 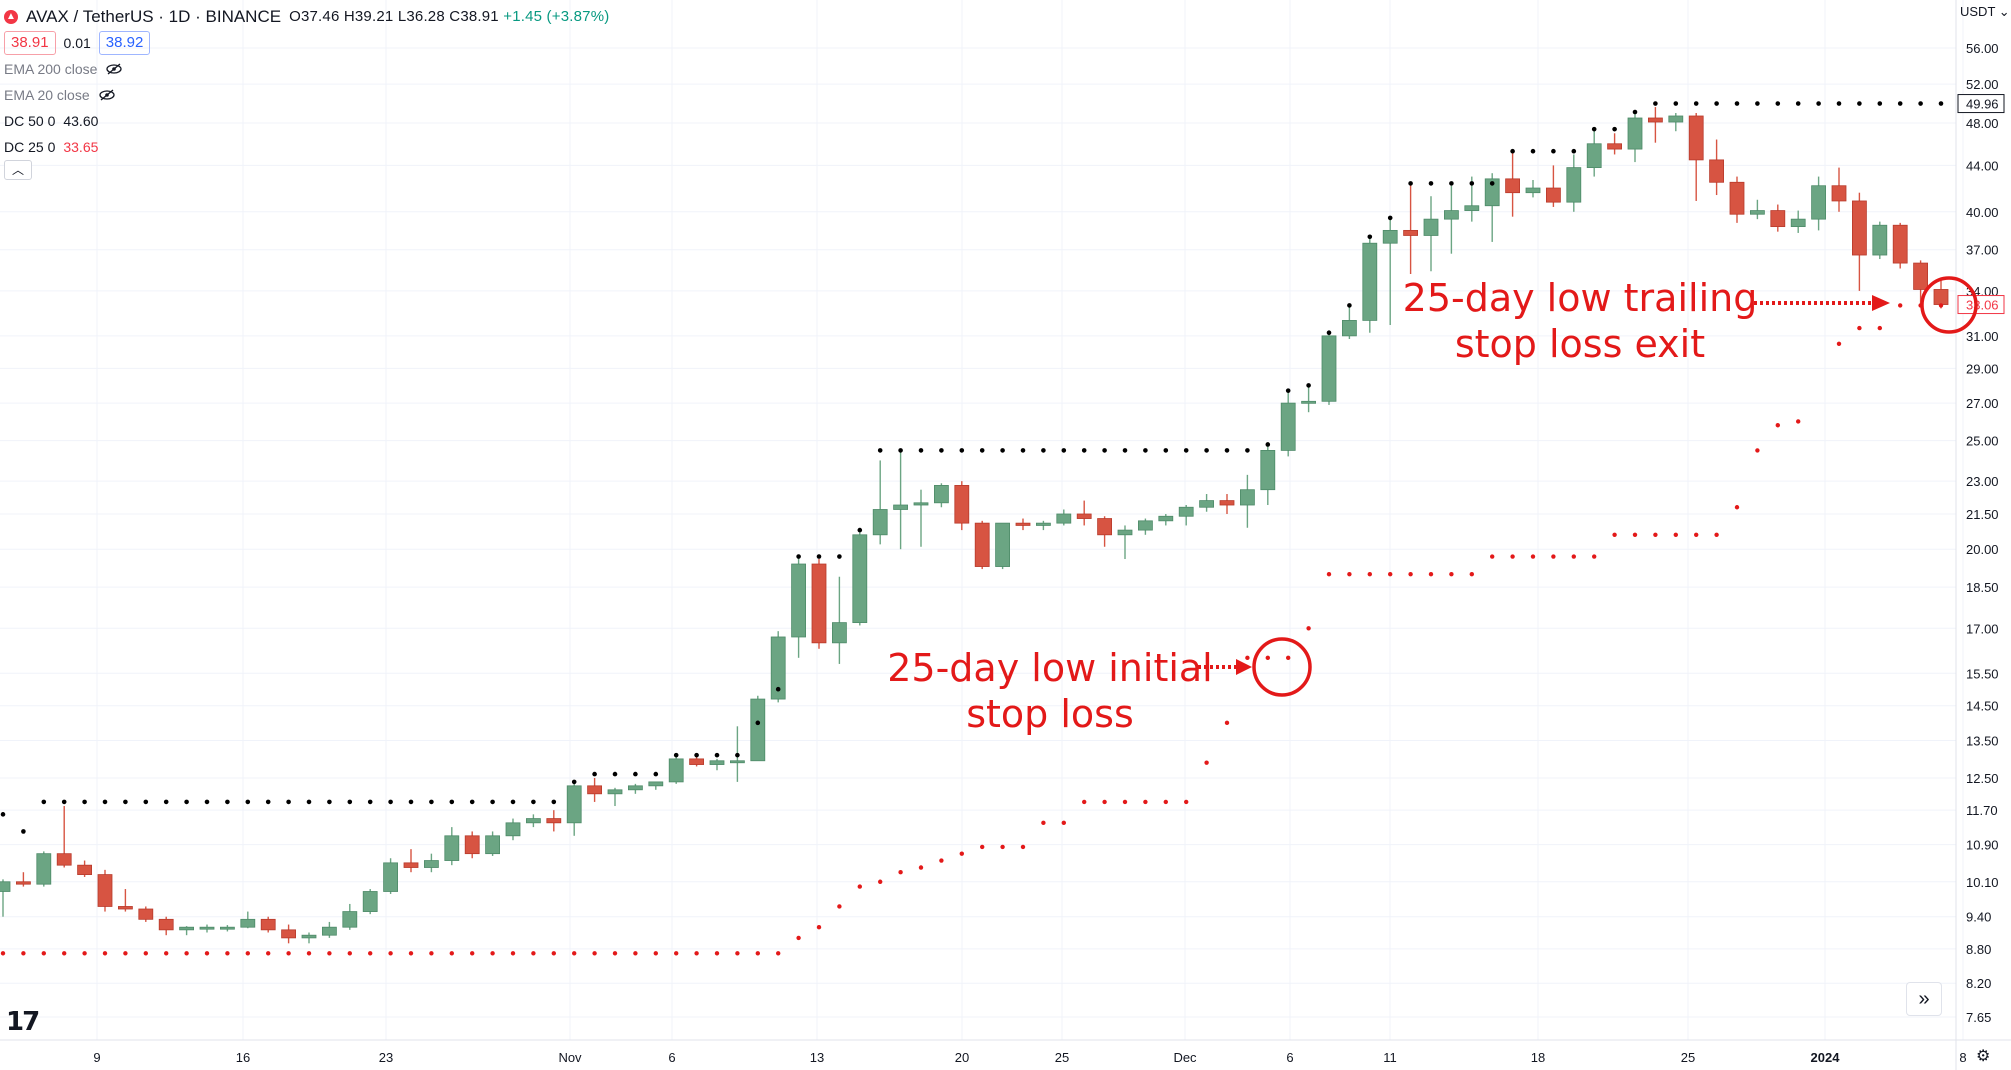 I want to click on time-tick-label: 23, so click(x=386, y=1057).